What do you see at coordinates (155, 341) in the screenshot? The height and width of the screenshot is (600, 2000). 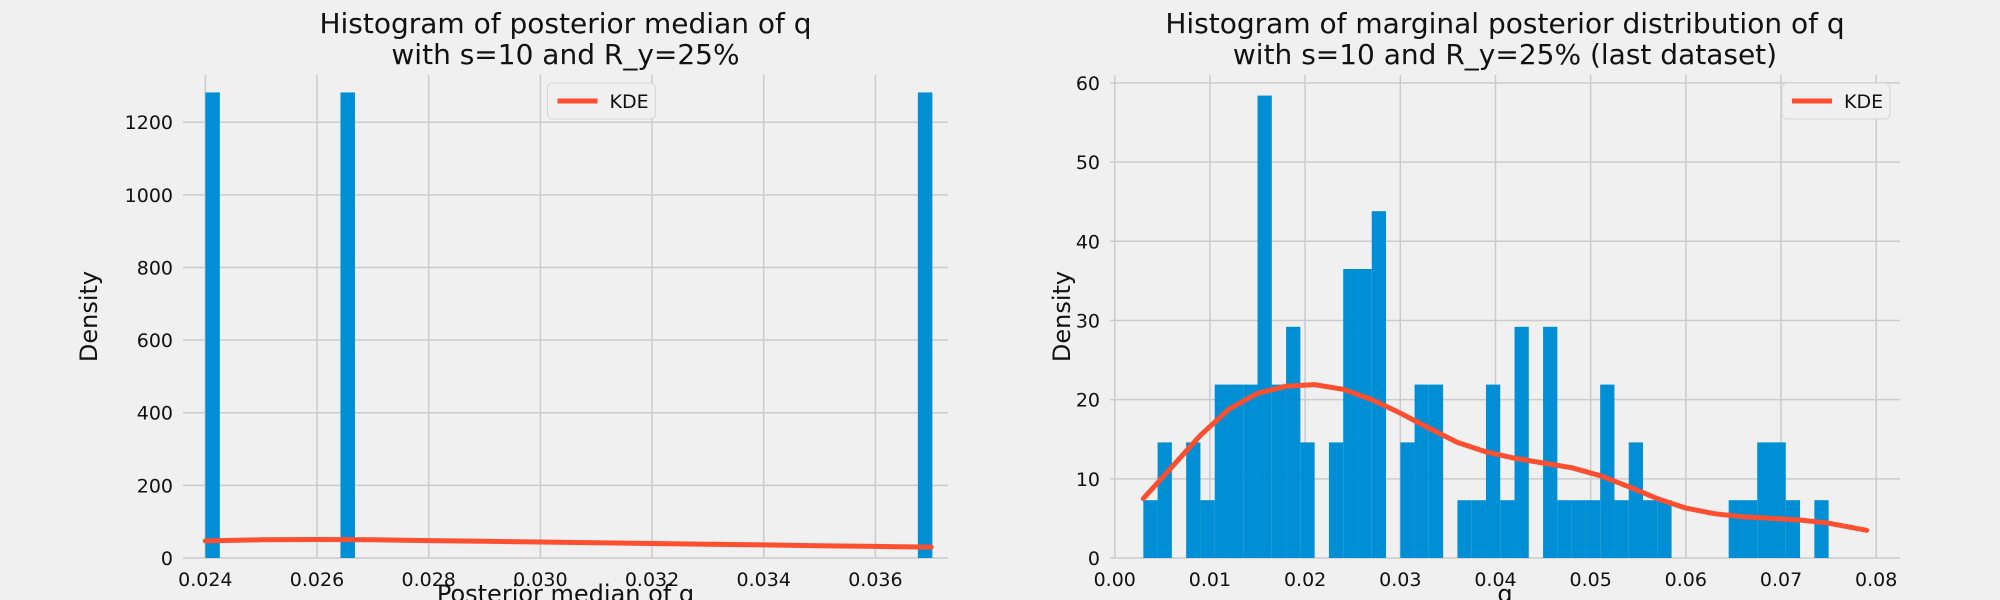 I see `y-tick-label: 600` at bounding box center [155, 341].